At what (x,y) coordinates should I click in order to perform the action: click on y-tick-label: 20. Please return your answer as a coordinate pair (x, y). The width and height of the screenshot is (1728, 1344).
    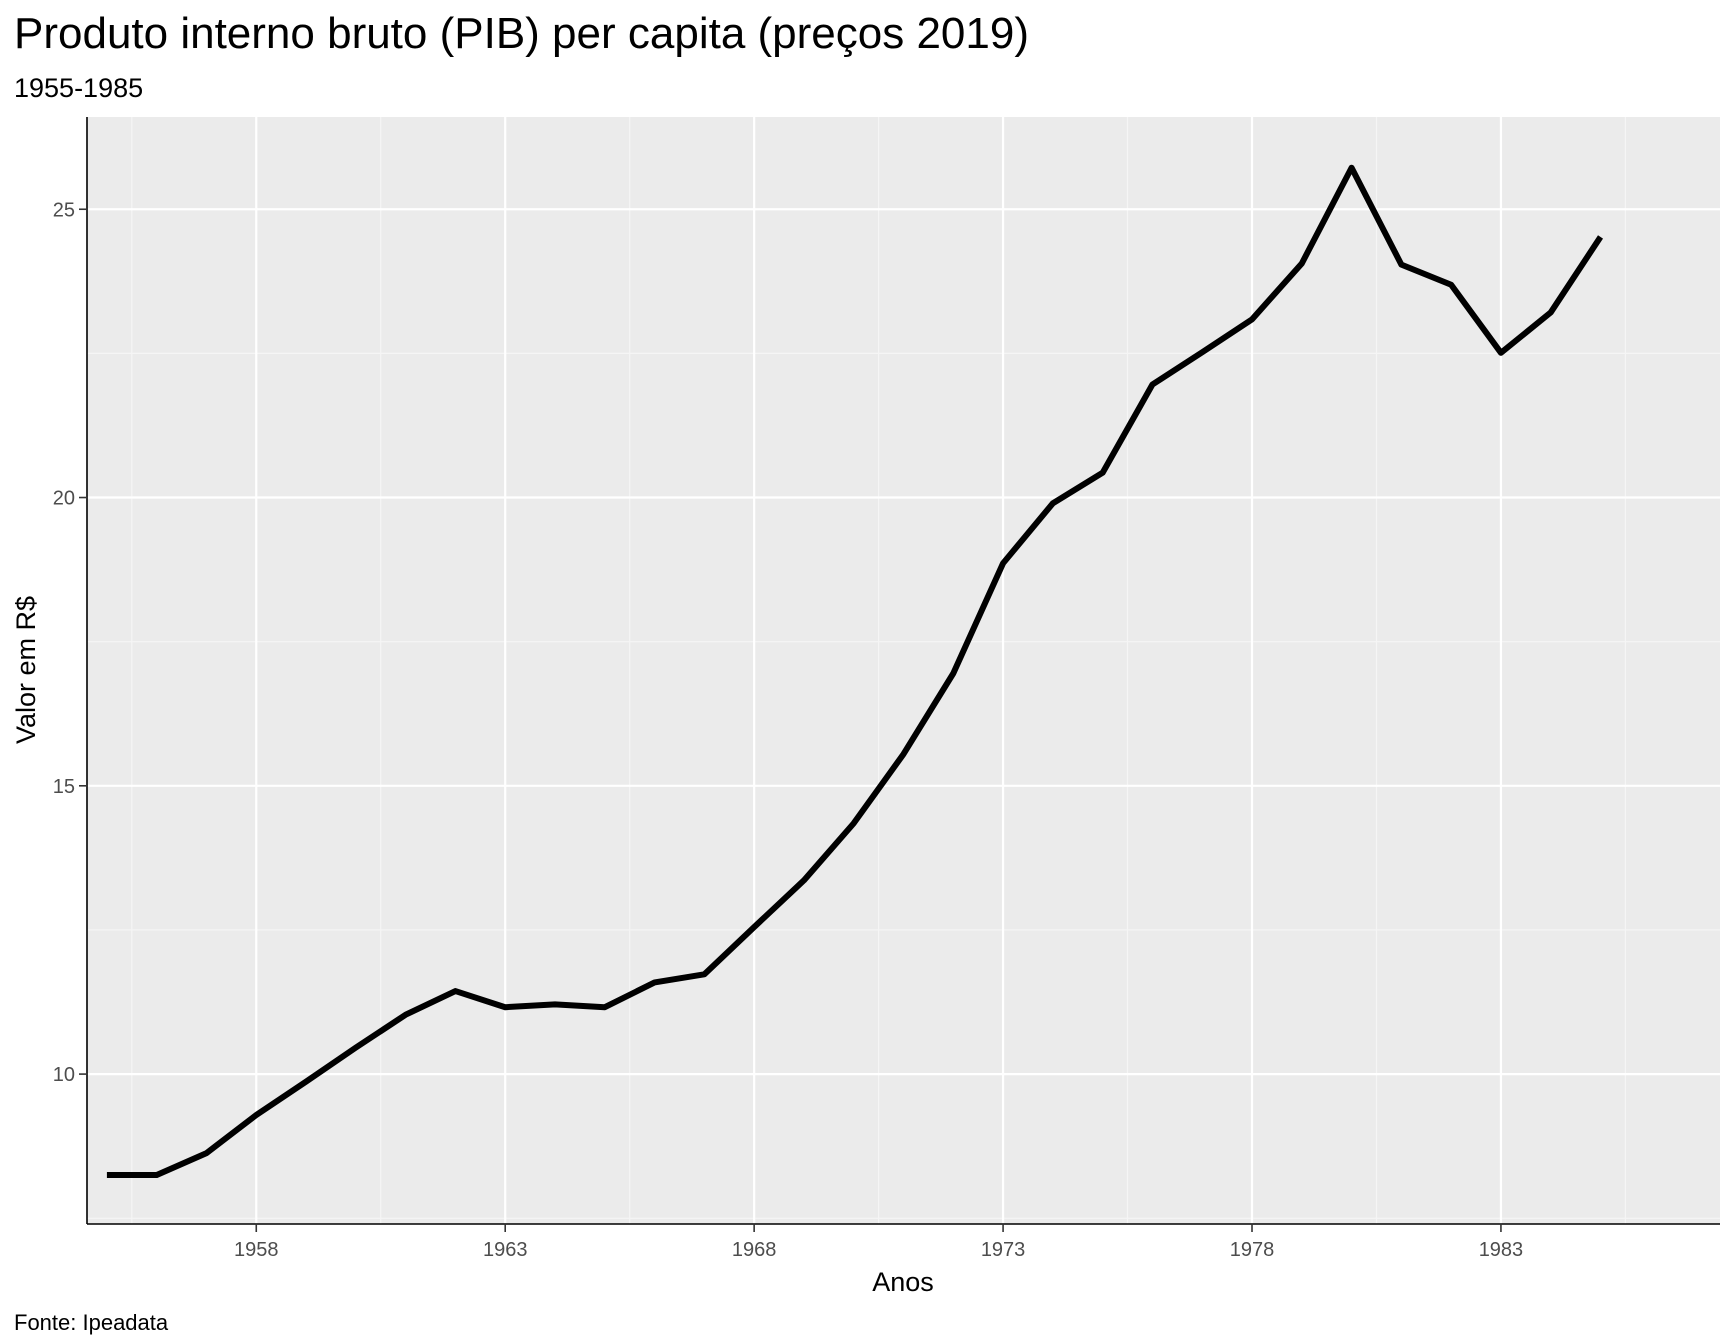
    Looking at the image, I should click on (64, 499).